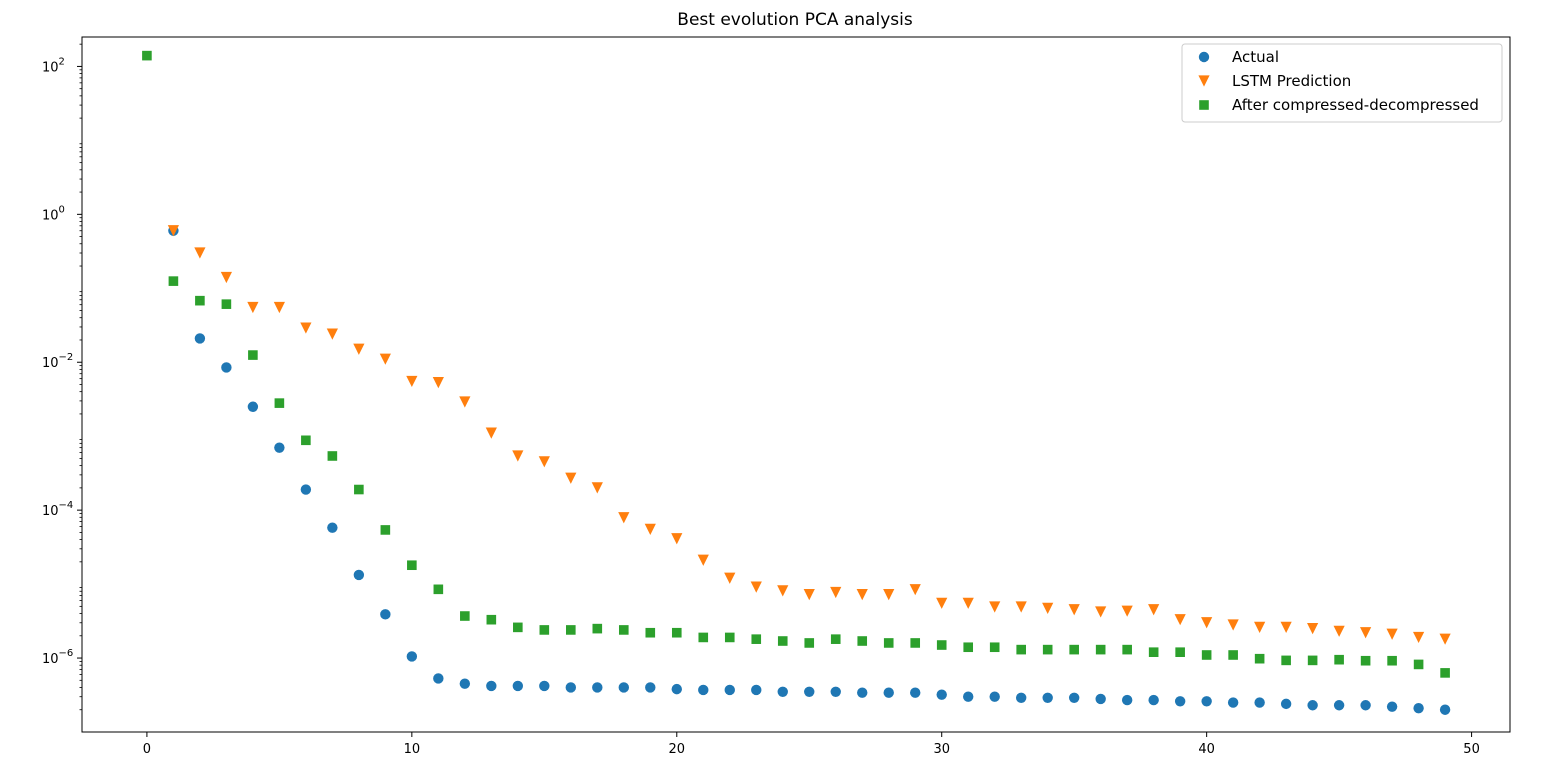 The width and height of the screenshot is (1542, 781). I want to click on y-tick-exponent: −6, so click(66, 653).